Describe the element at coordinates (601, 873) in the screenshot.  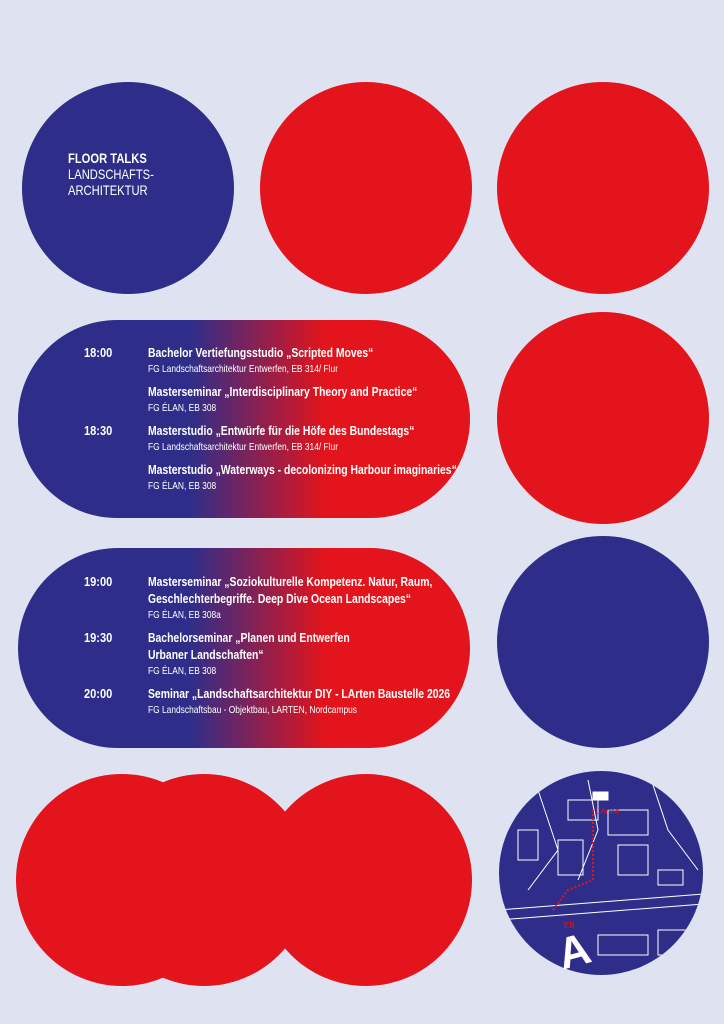
I see `map: LArten EB A` at that location.